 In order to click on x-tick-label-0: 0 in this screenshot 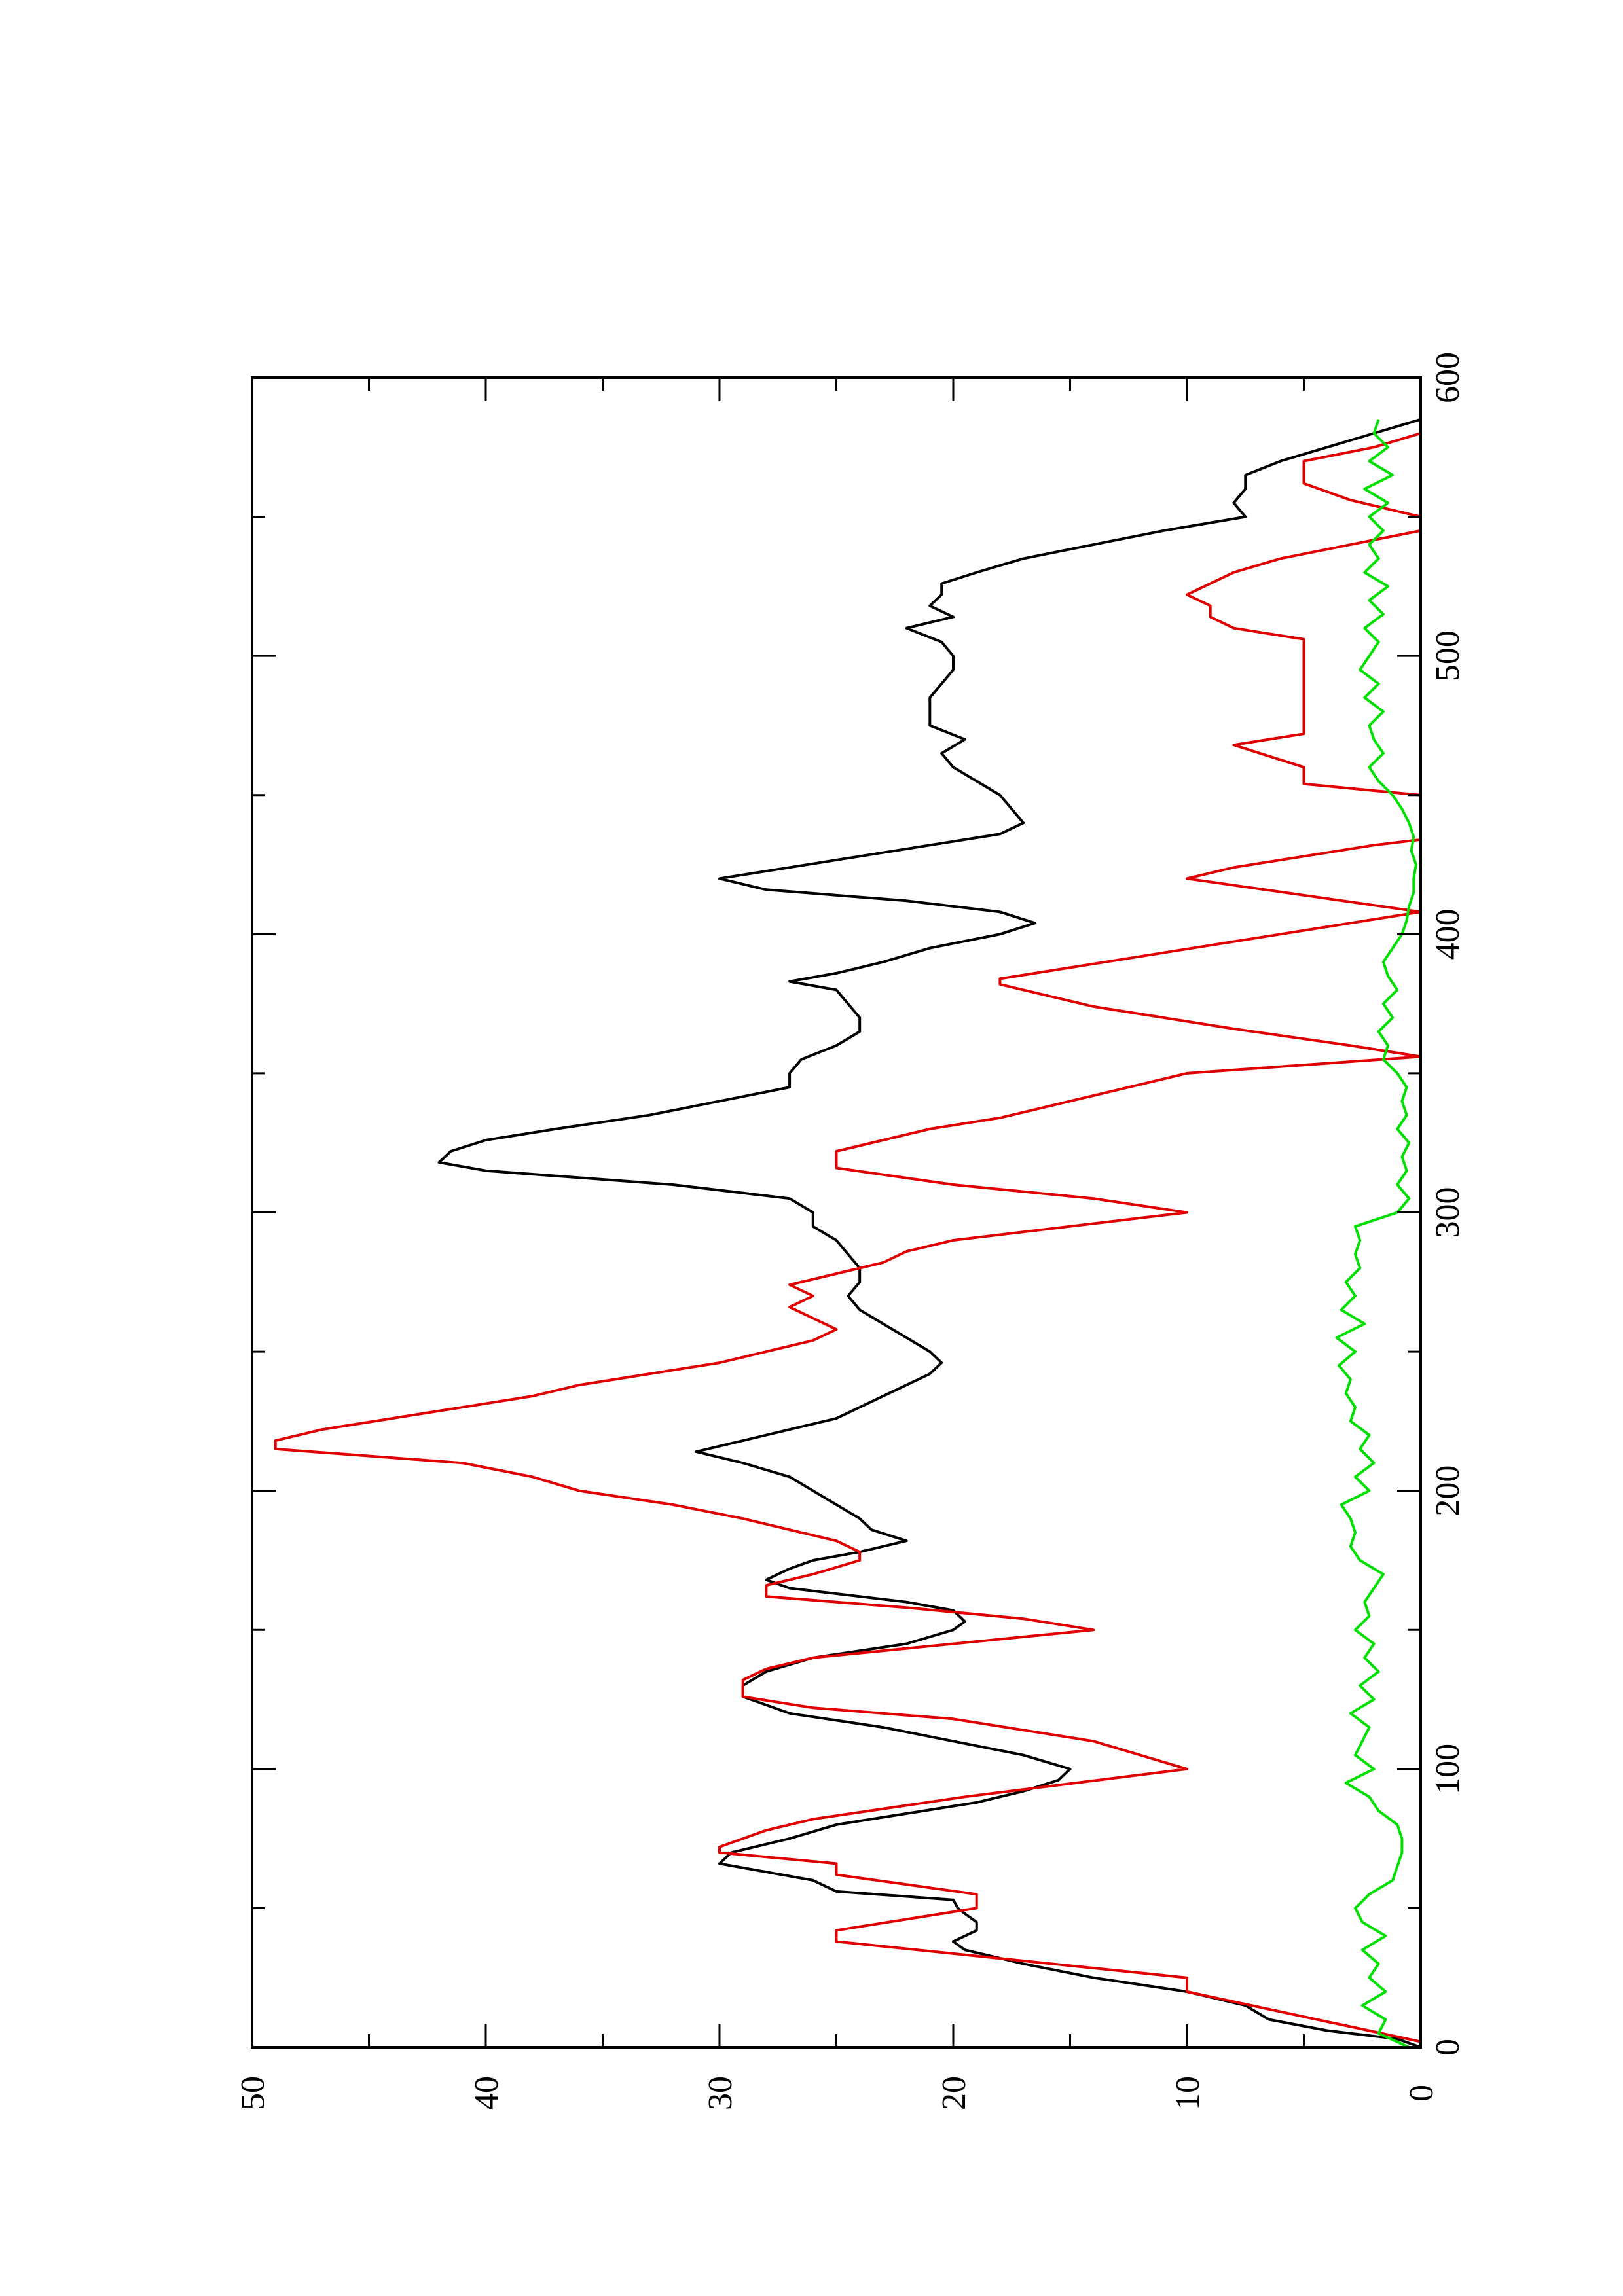, I will do `click(1448, 2047)`.